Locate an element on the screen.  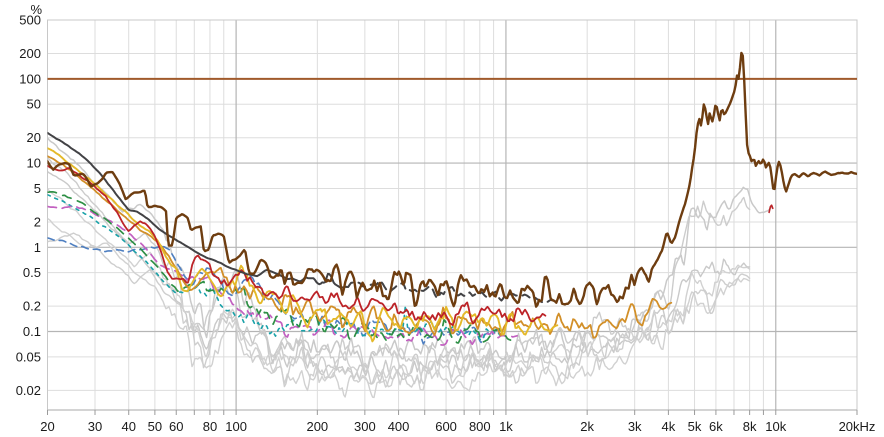
y-tick-label: 0.02 is located at coordinates (28, 390).